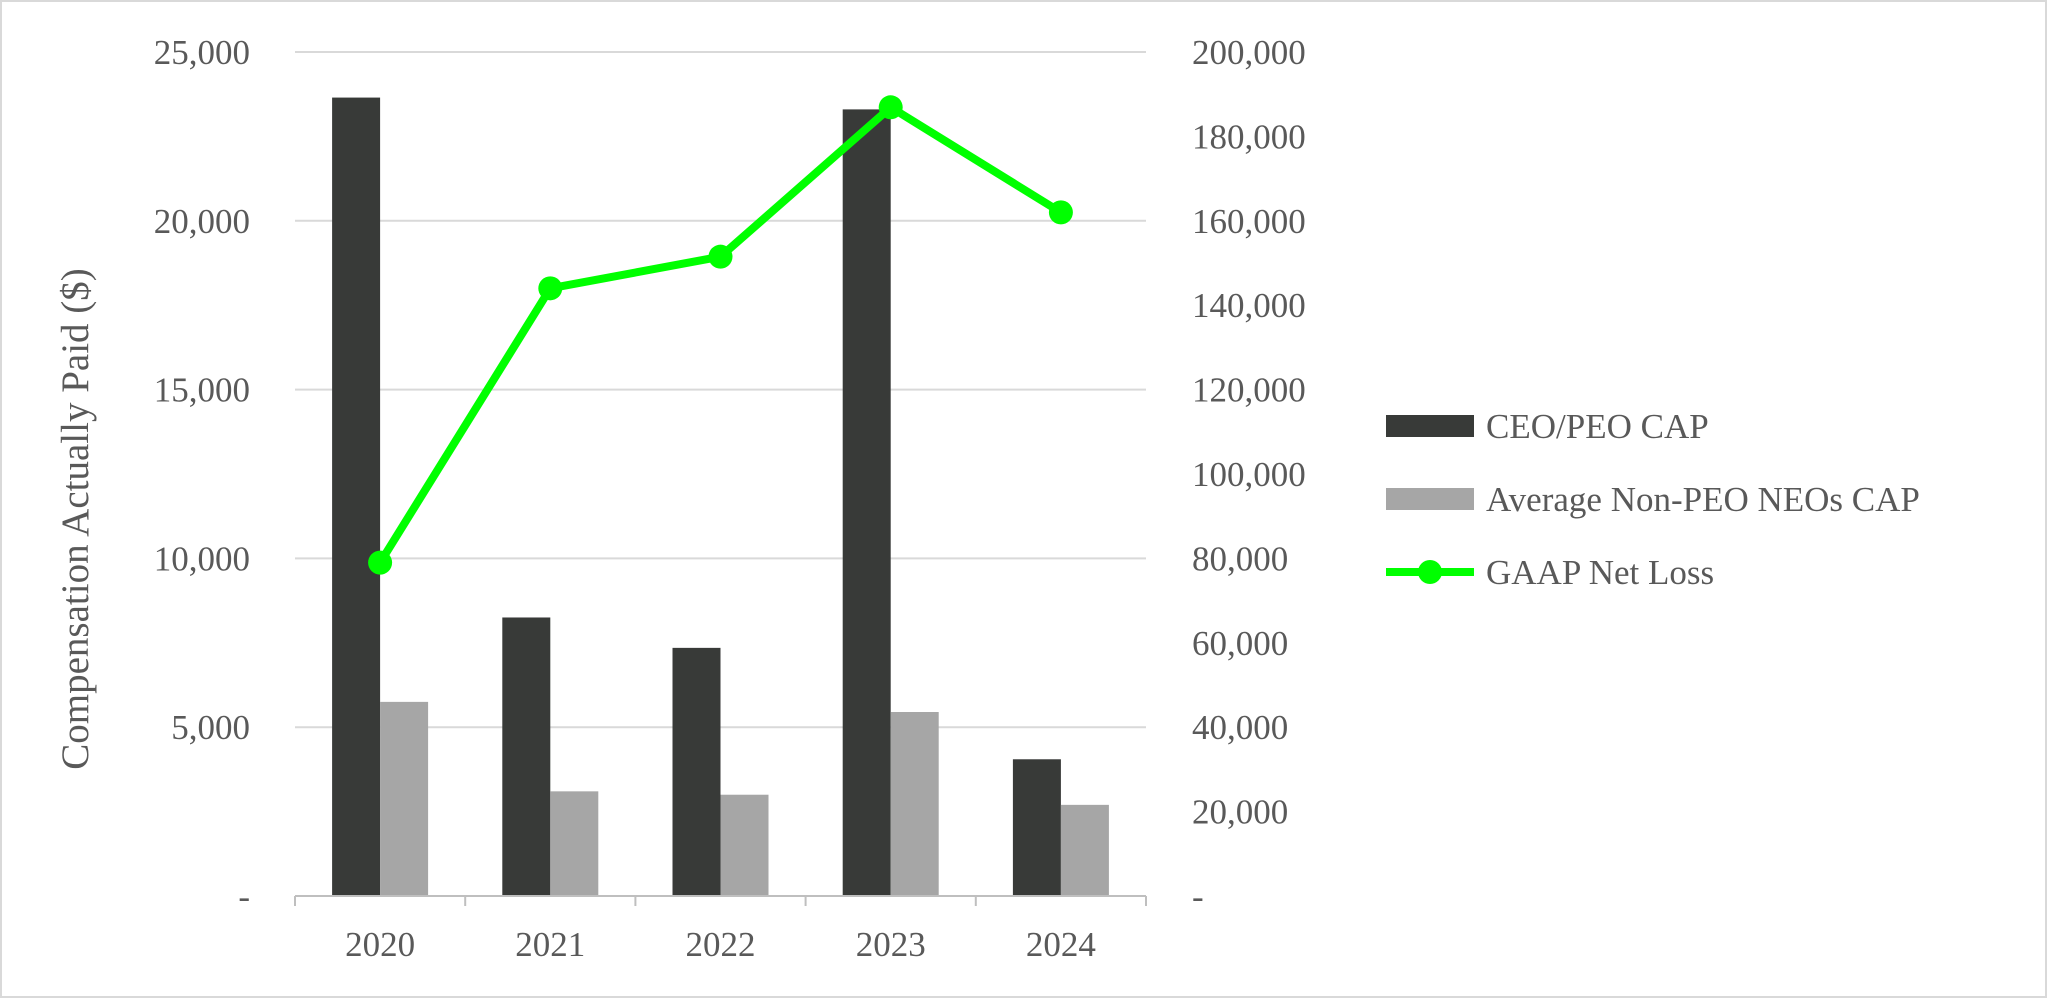  Describe the element at coordinates (1061, 944) in the screenshot. I see `x-tick-label: 2024` at that location.